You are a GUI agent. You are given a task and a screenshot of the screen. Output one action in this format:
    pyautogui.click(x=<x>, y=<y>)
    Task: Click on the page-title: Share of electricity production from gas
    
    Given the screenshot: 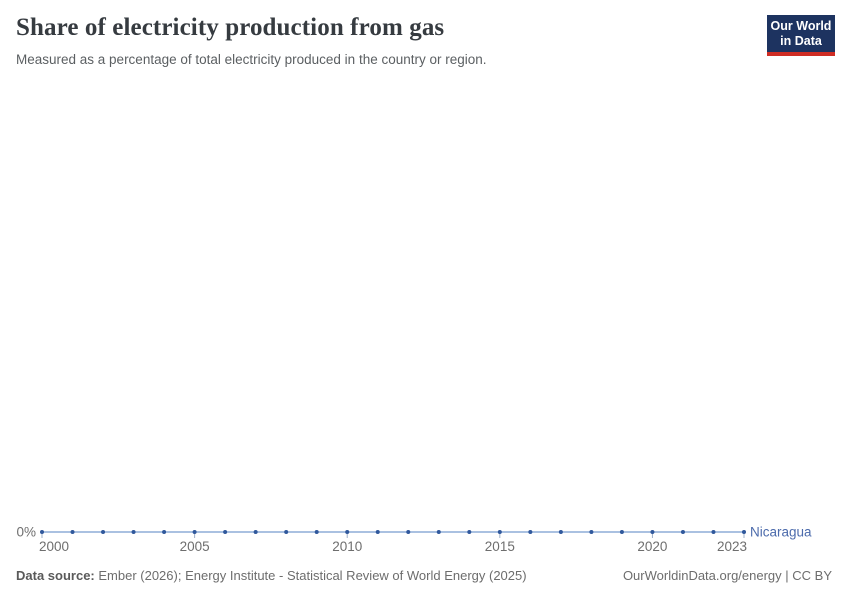 What is the action you would take?
    pyautogui.click(x=230, y=27)
    